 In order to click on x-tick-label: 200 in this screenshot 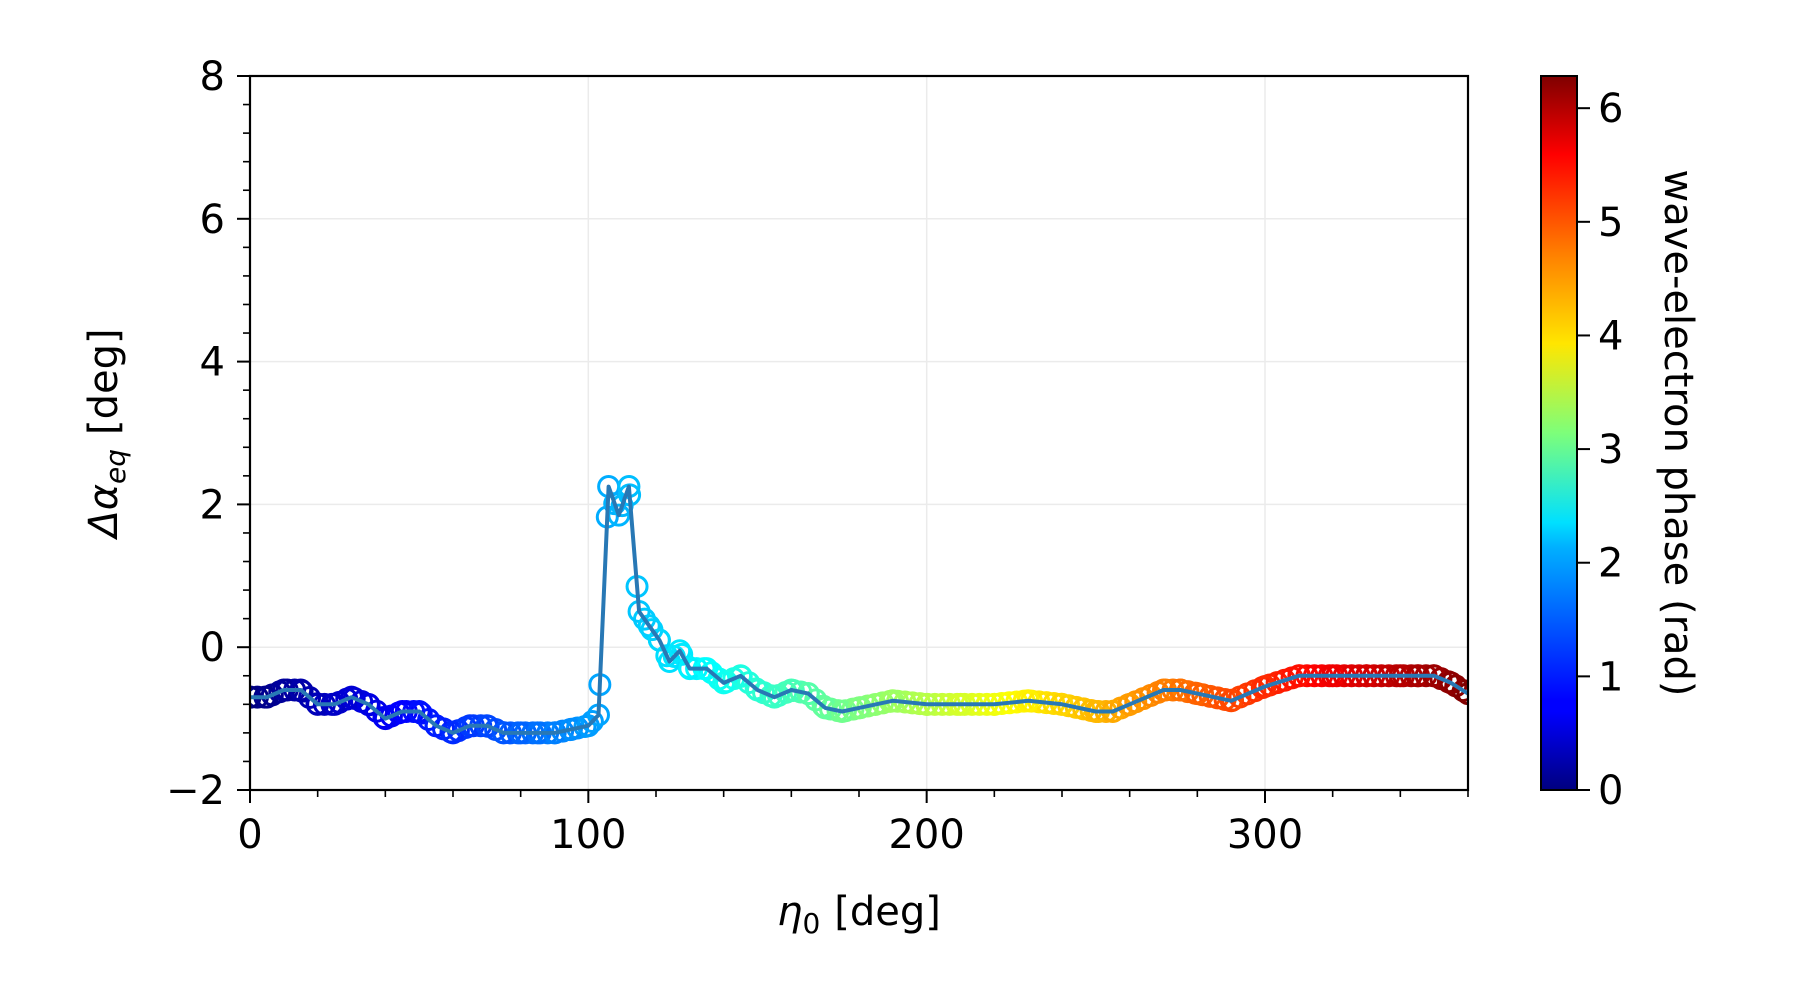, I will do `click(926, 835)`.